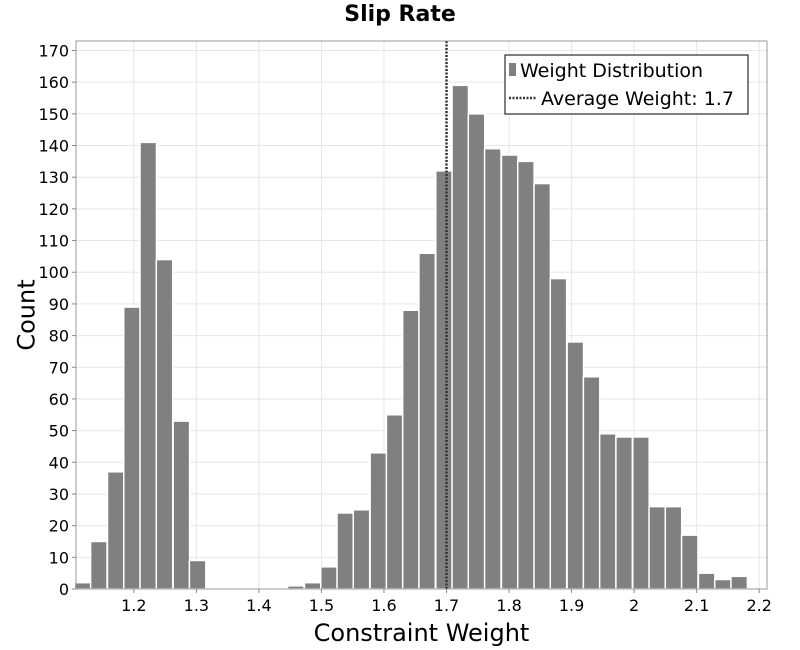  What do you see at coordinates (53, 241) in the screenshot?
I see `y-tick-label: 110` at bounding box center [53, 241].